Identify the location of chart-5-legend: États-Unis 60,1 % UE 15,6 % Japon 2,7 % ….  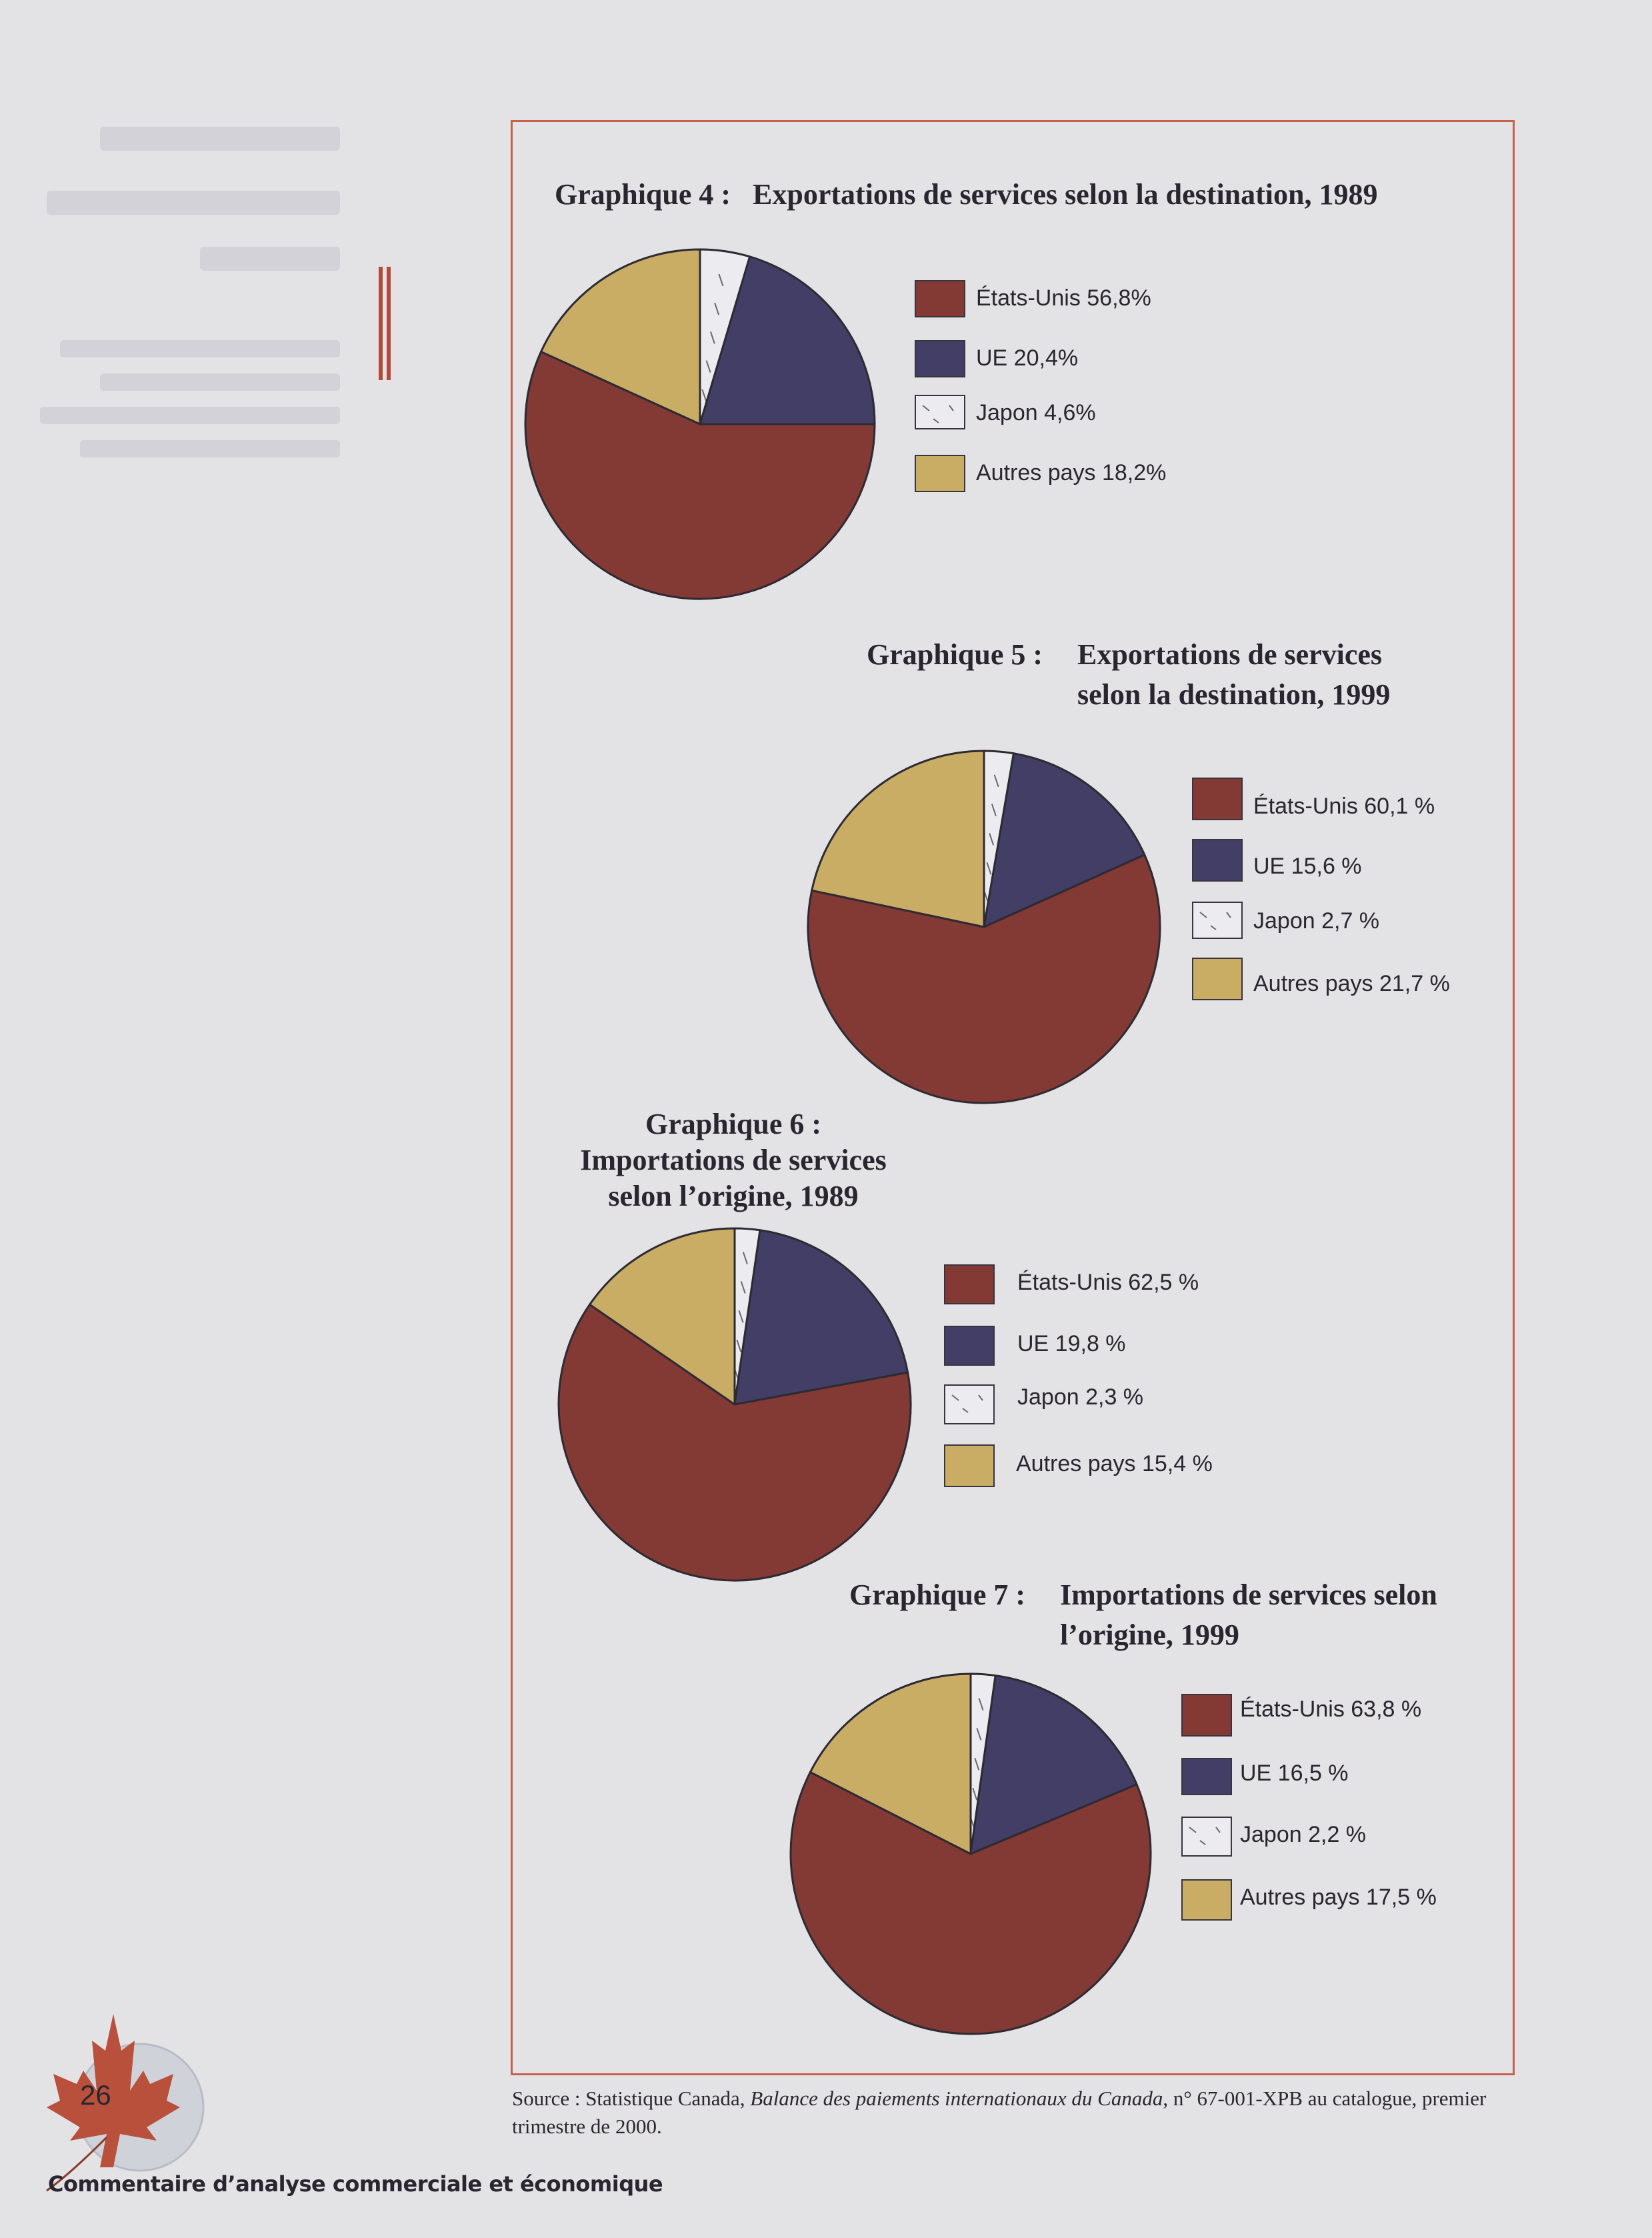
(1345, 891).